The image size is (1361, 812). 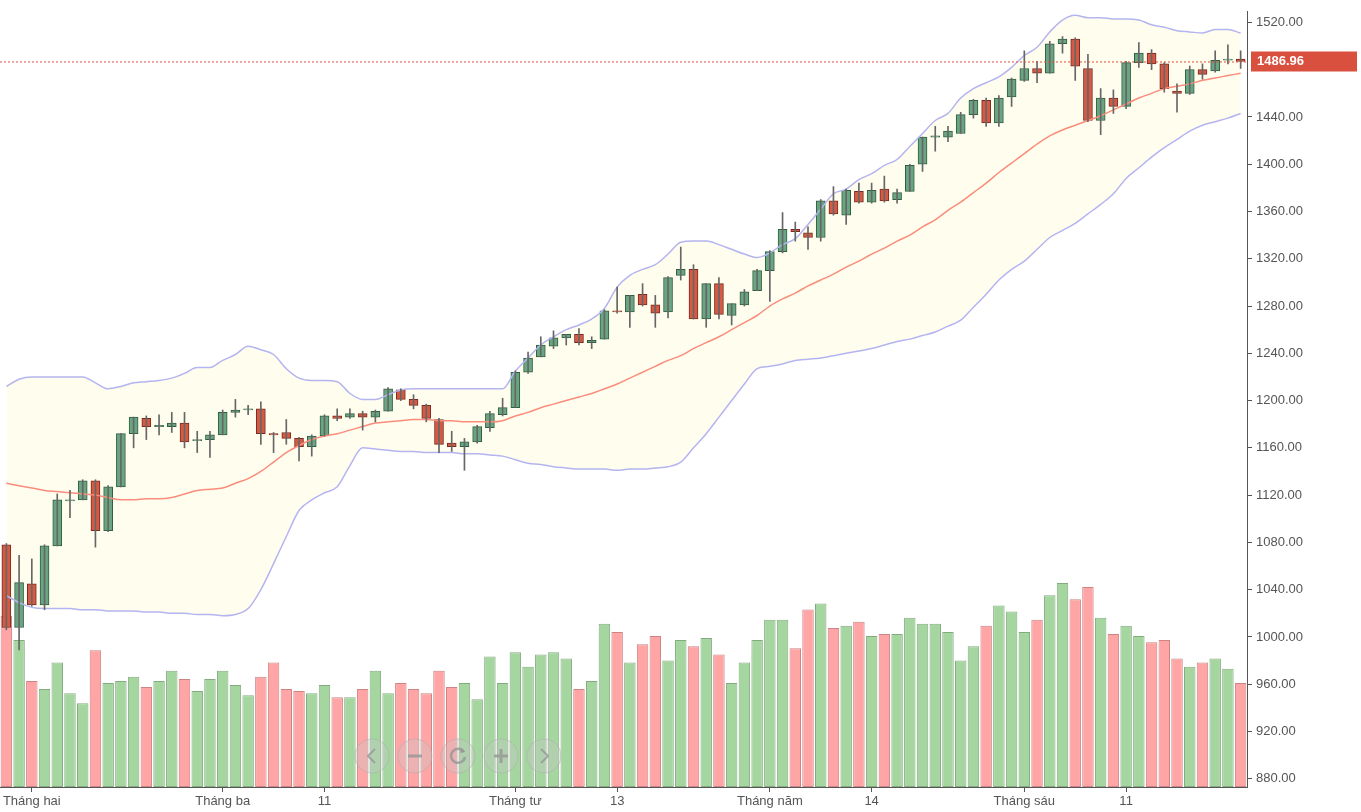 I want to click on y-tick-label: 880.00, so click(x=1276, y=778).